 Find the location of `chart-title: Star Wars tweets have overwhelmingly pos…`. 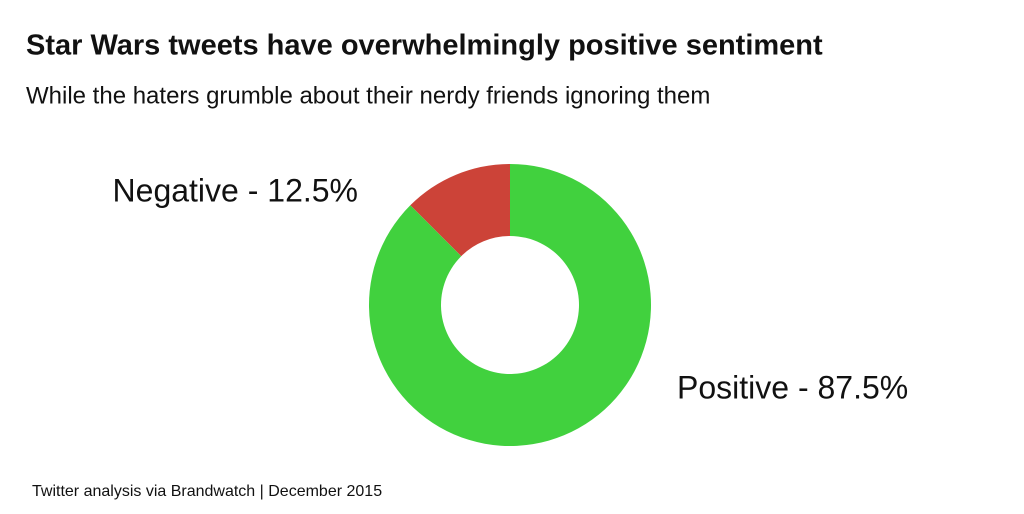

chart-title: Star Wars tweets have overwhelmingly pos… is located at coordinates (424, 46).